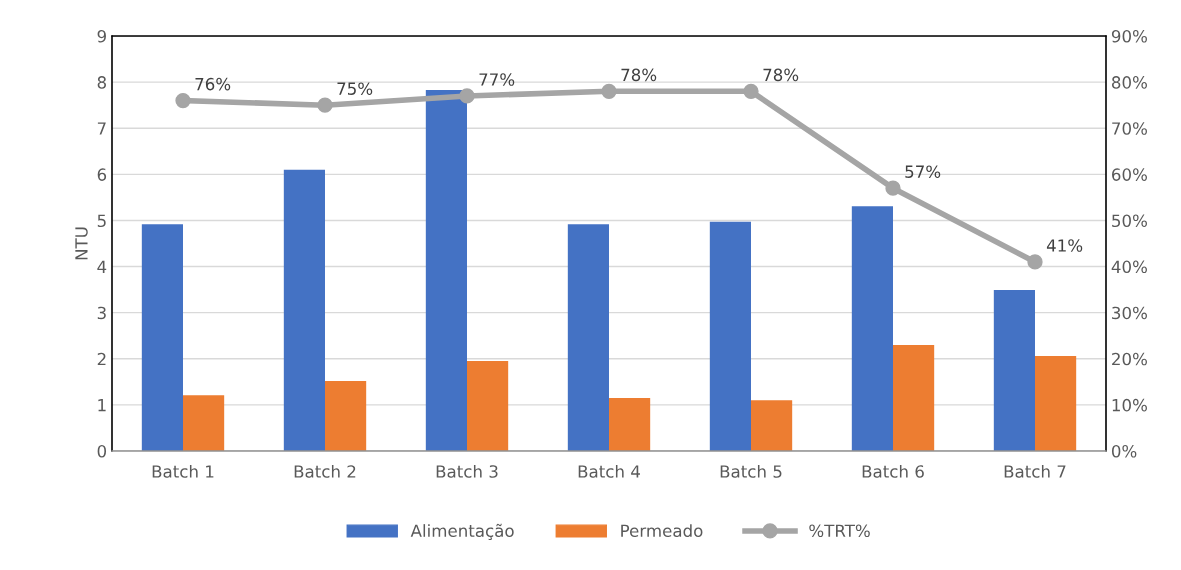  I want to click on legend-label: %TRT%, so click(839, 531).